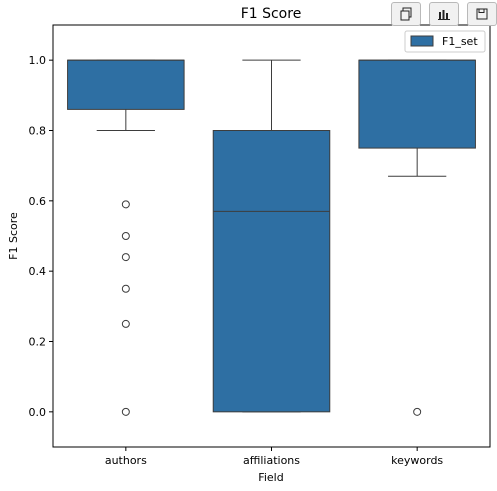 This screenshot has height=491, width=497. I want to click on y-tick-label: 0.0, so click(38, 412).